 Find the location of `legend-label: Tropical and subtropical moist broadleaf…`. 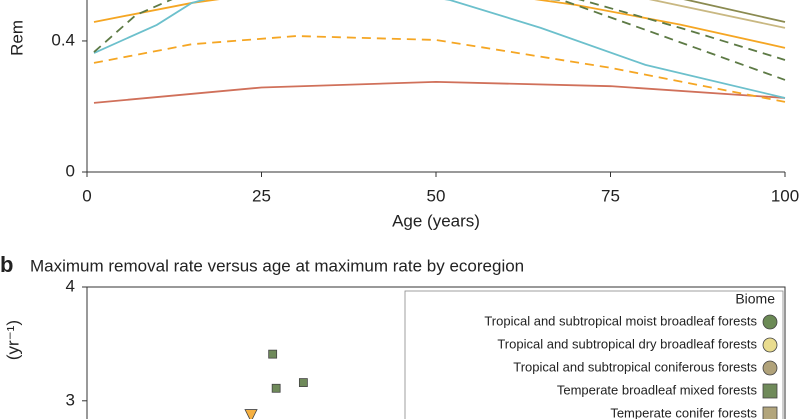

legend-label: Tropical and subtropical moist broadleaf… is located at coordinates (620, 320).